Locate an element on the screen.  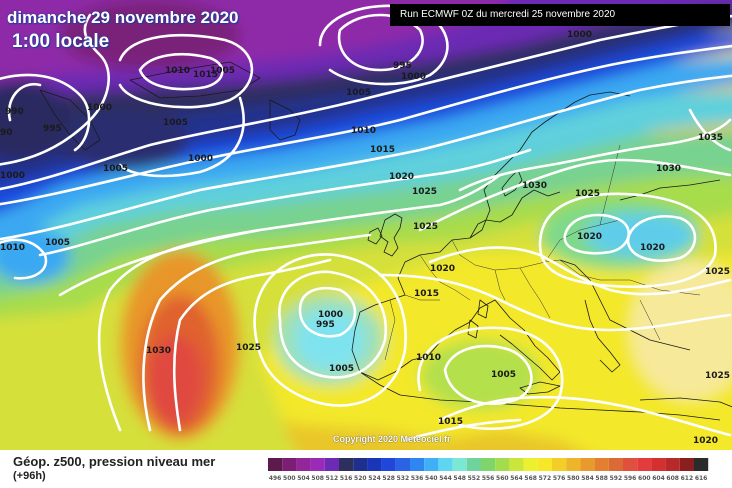
scale-tick-label: 608 is located at coordinates (672, 478).